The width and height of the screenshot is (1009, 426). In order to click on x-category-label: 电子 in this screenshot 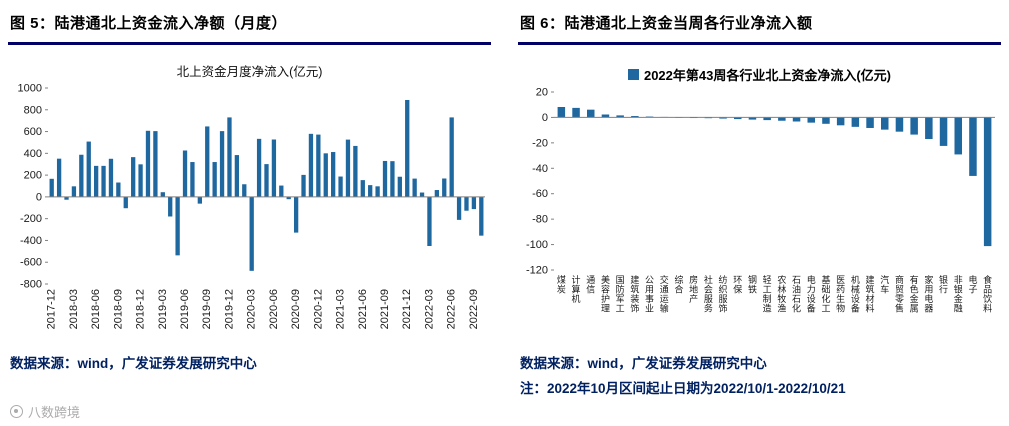, I will do `click(972, 284)`.